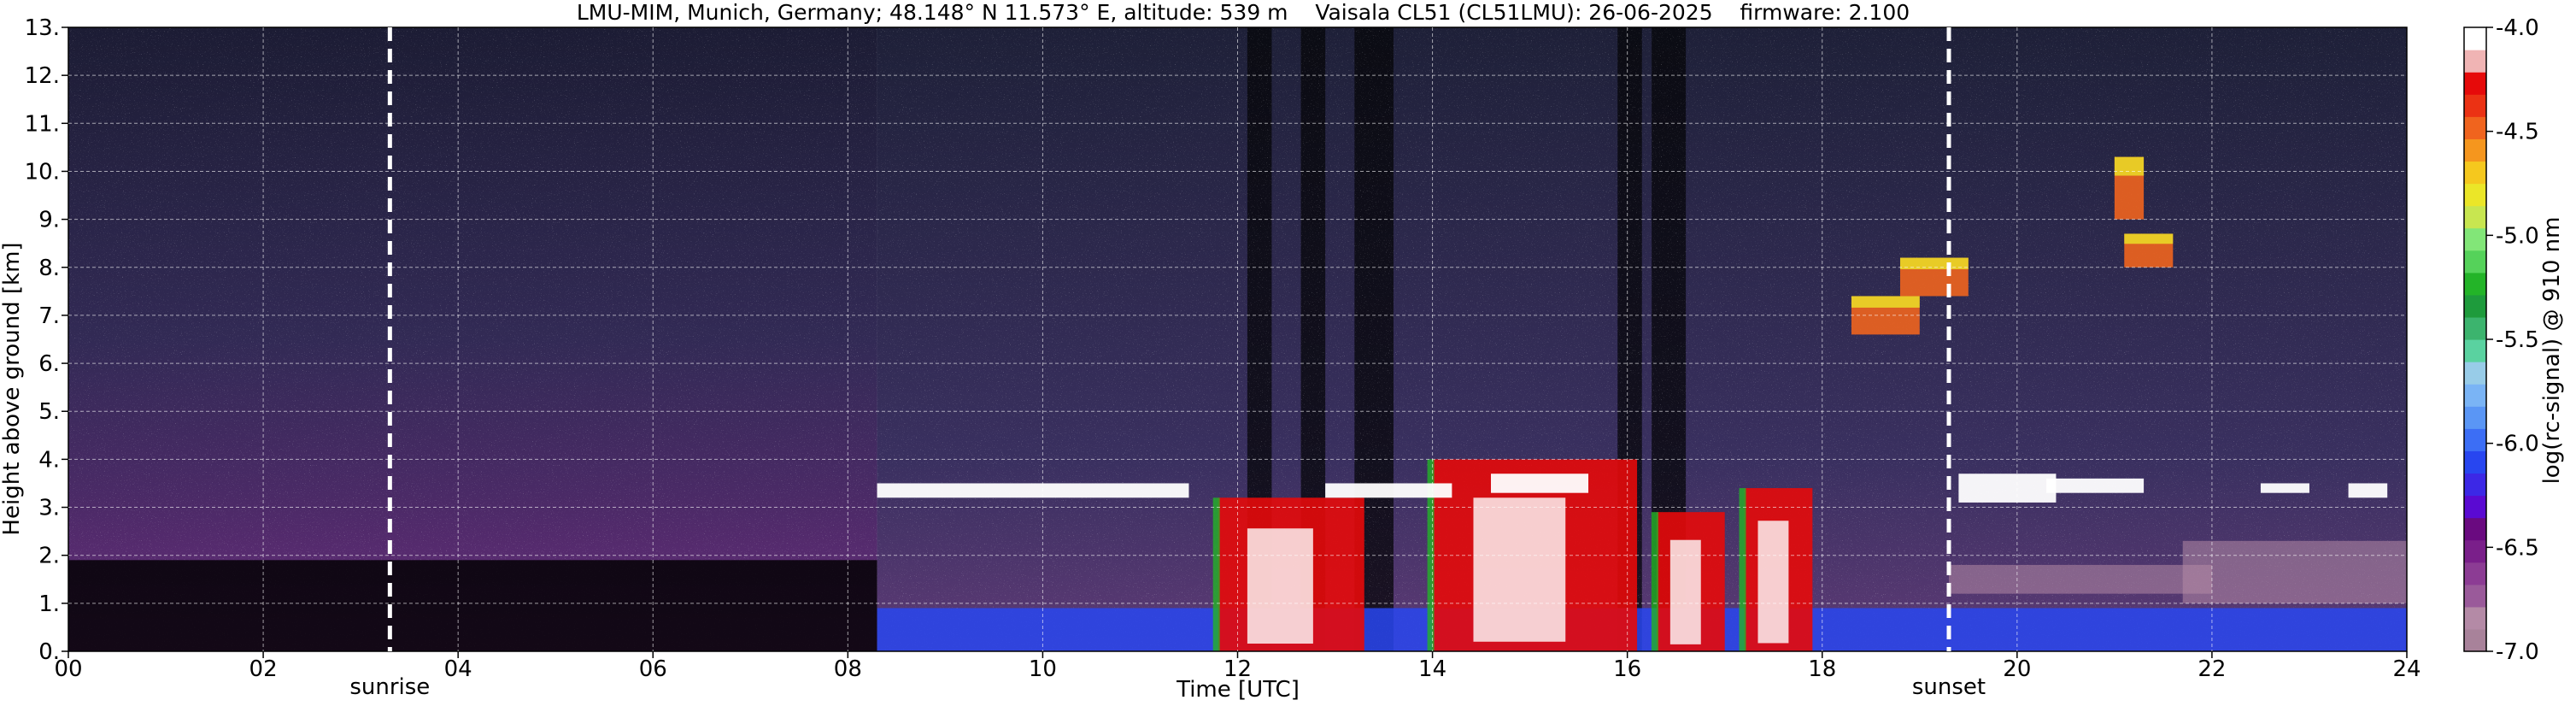 The width and height of the screenshot is (2576, 706). Describe the element at coordinates (49, 652) in the screenshot. I see `y-tick-label: 0.` at that location.